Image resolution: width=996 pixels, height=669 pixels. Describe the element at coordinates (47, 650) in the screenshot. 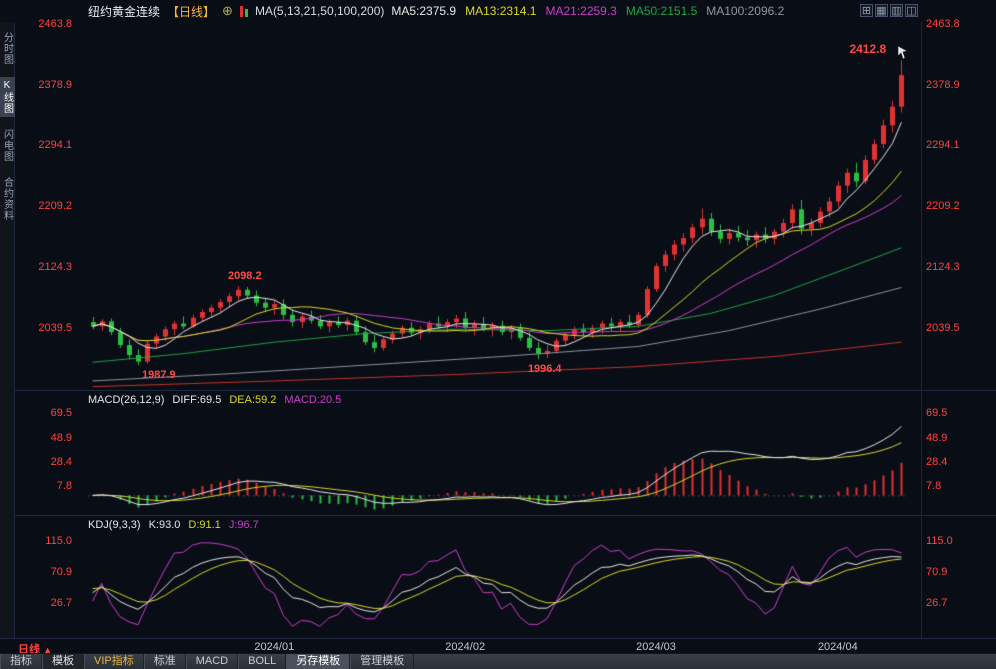

I see `arrow-up-icon: ▲` at that location.